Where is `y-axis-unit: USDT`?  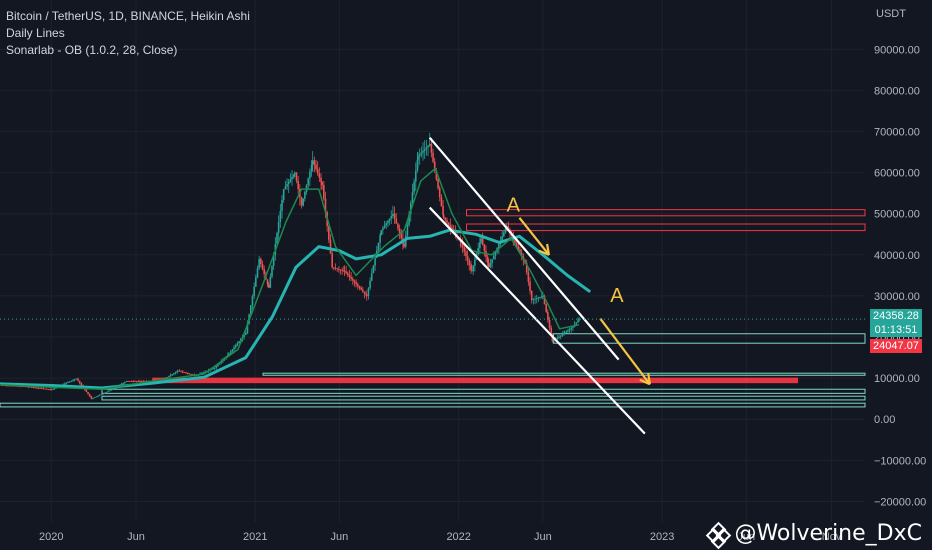
y-axis-unit: USDT is located at coordinates (891, 14).